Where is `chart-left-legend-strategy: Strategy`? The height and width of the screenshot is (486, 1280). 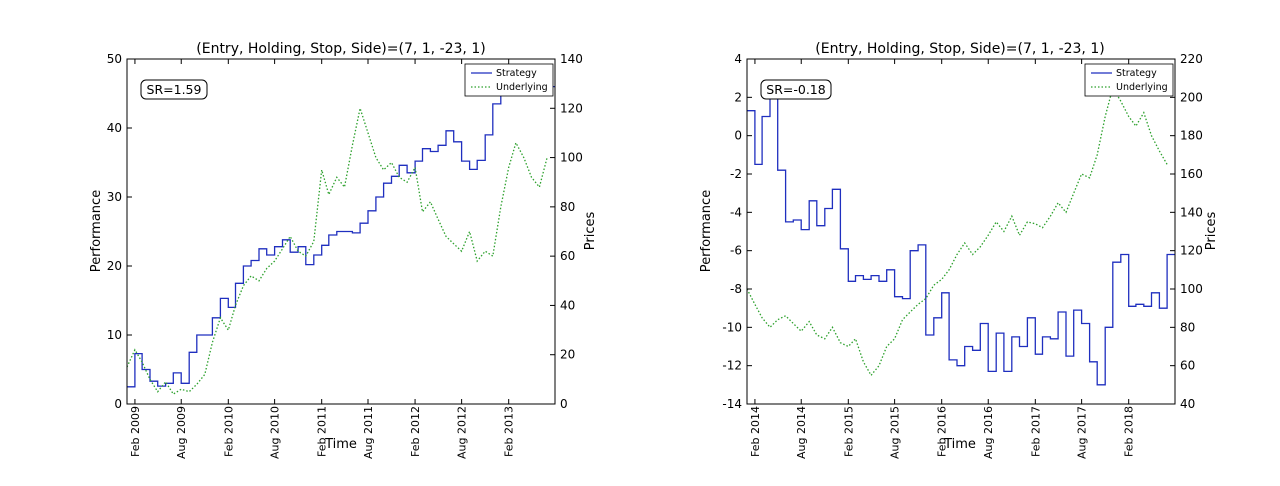
chart-left-legend-strategy: Strategy is located at coordinates (516, 73).